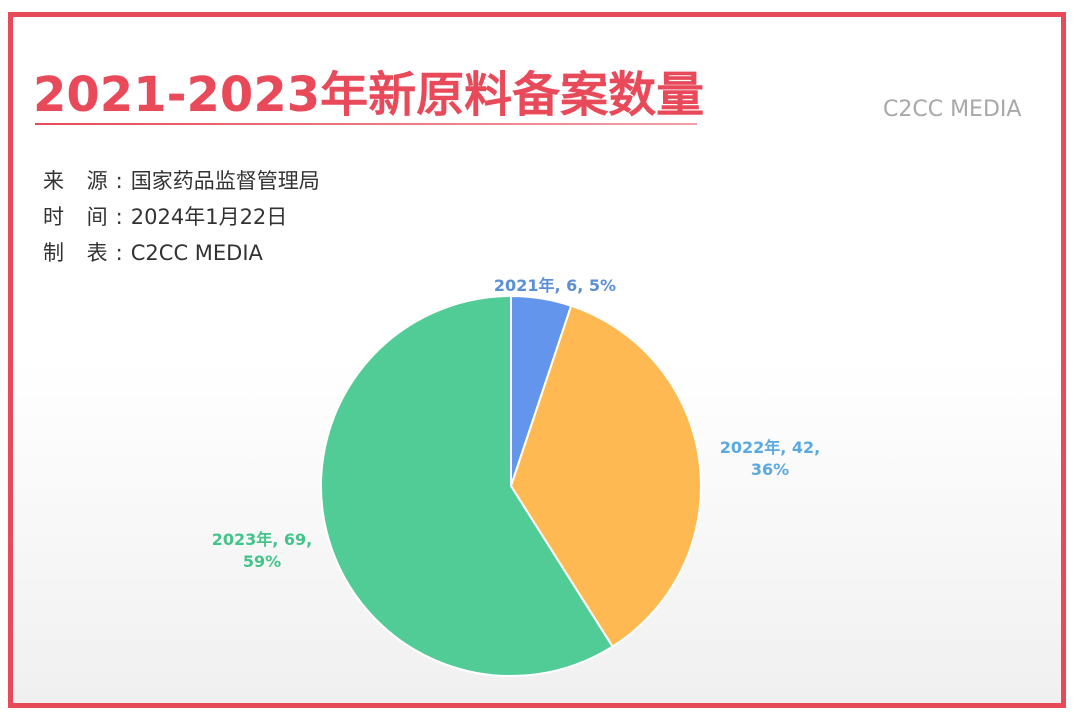 This screenshot has height=722, width=1080. What do you see at coordinates (369, 95) in the screenshot?
I see `chart-title: 2021-2023年新原料备案数量` at bounding box center [369, 95].